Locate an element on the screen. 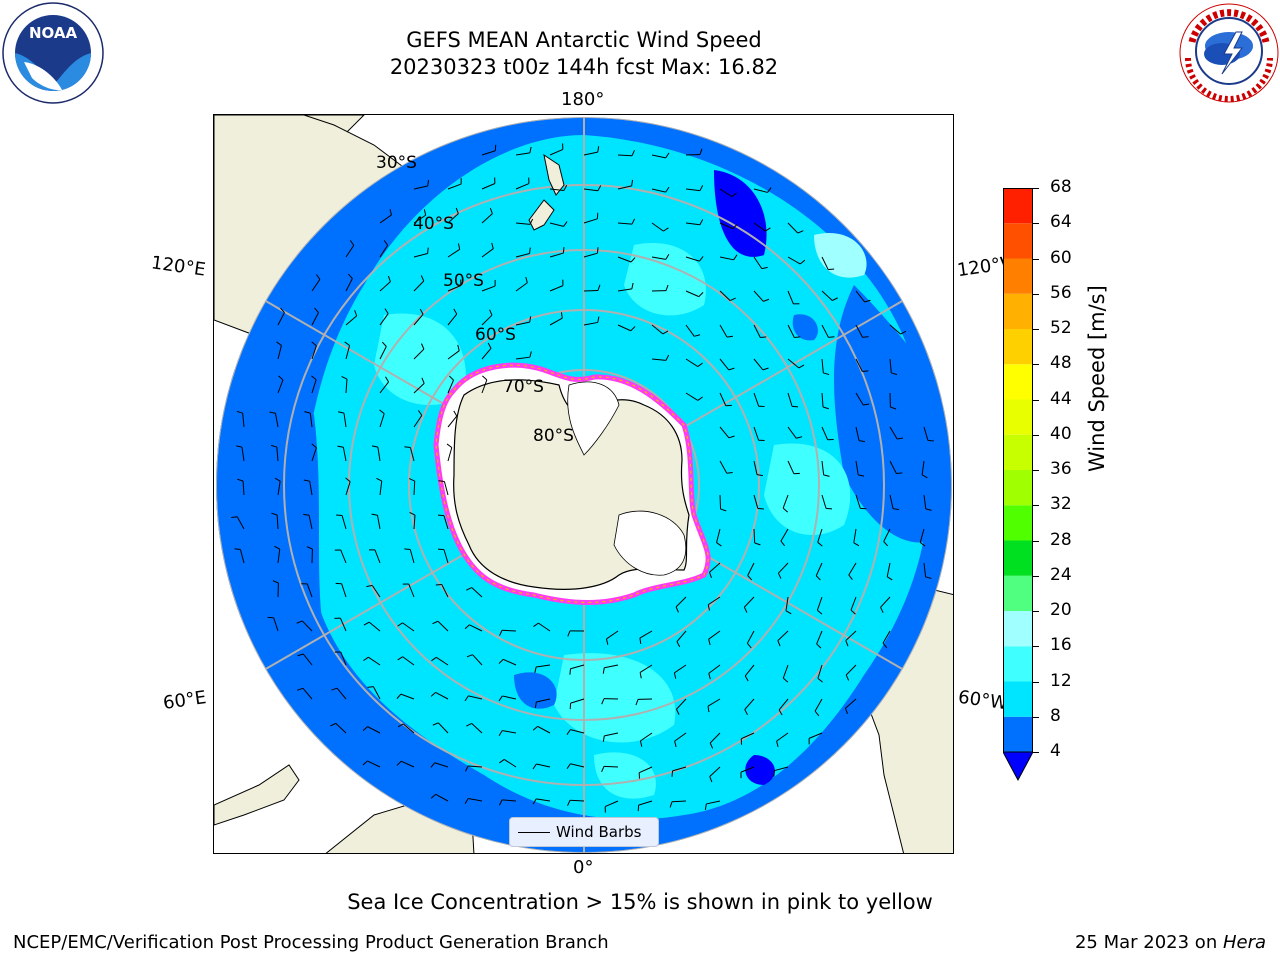 The image size is (1280, 960). colorbar-swatch is located at coordinates (1018, 311).